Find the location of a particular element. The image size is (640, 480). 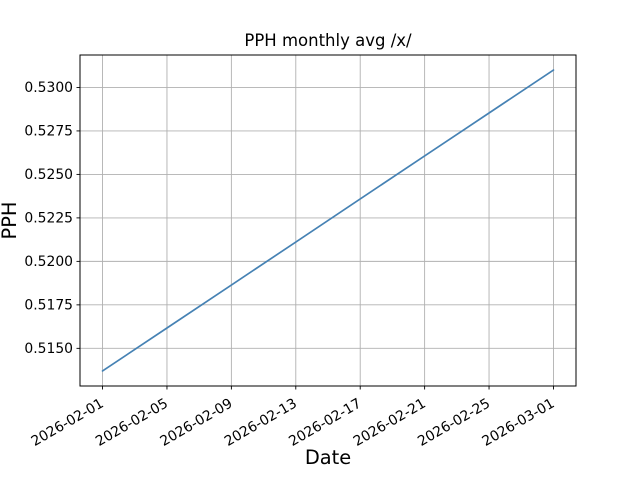

x-tick-label: 2026-03-01 is located at coordinates (519, 423).